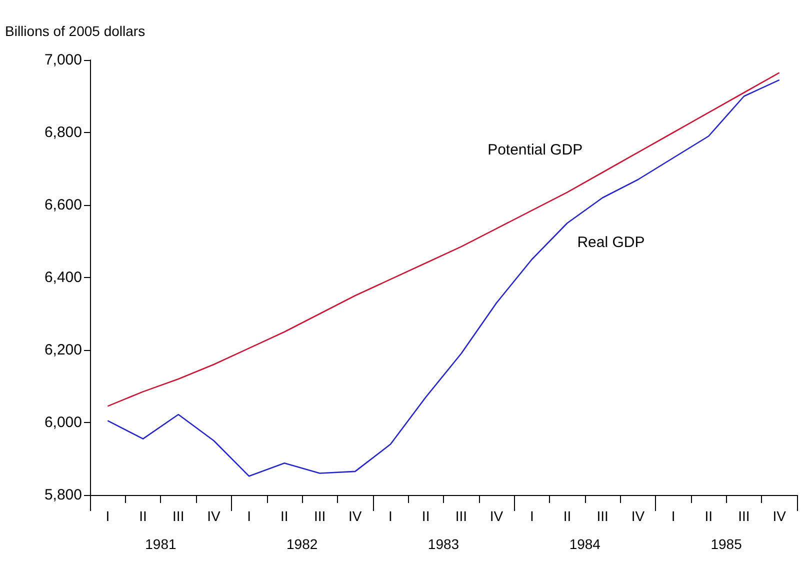 The image size is (807, 573). What do you see at coordinates (63, 132) in the screenshot?
I see `y-tick-label: 6,800` at bounding box center [63, 132].